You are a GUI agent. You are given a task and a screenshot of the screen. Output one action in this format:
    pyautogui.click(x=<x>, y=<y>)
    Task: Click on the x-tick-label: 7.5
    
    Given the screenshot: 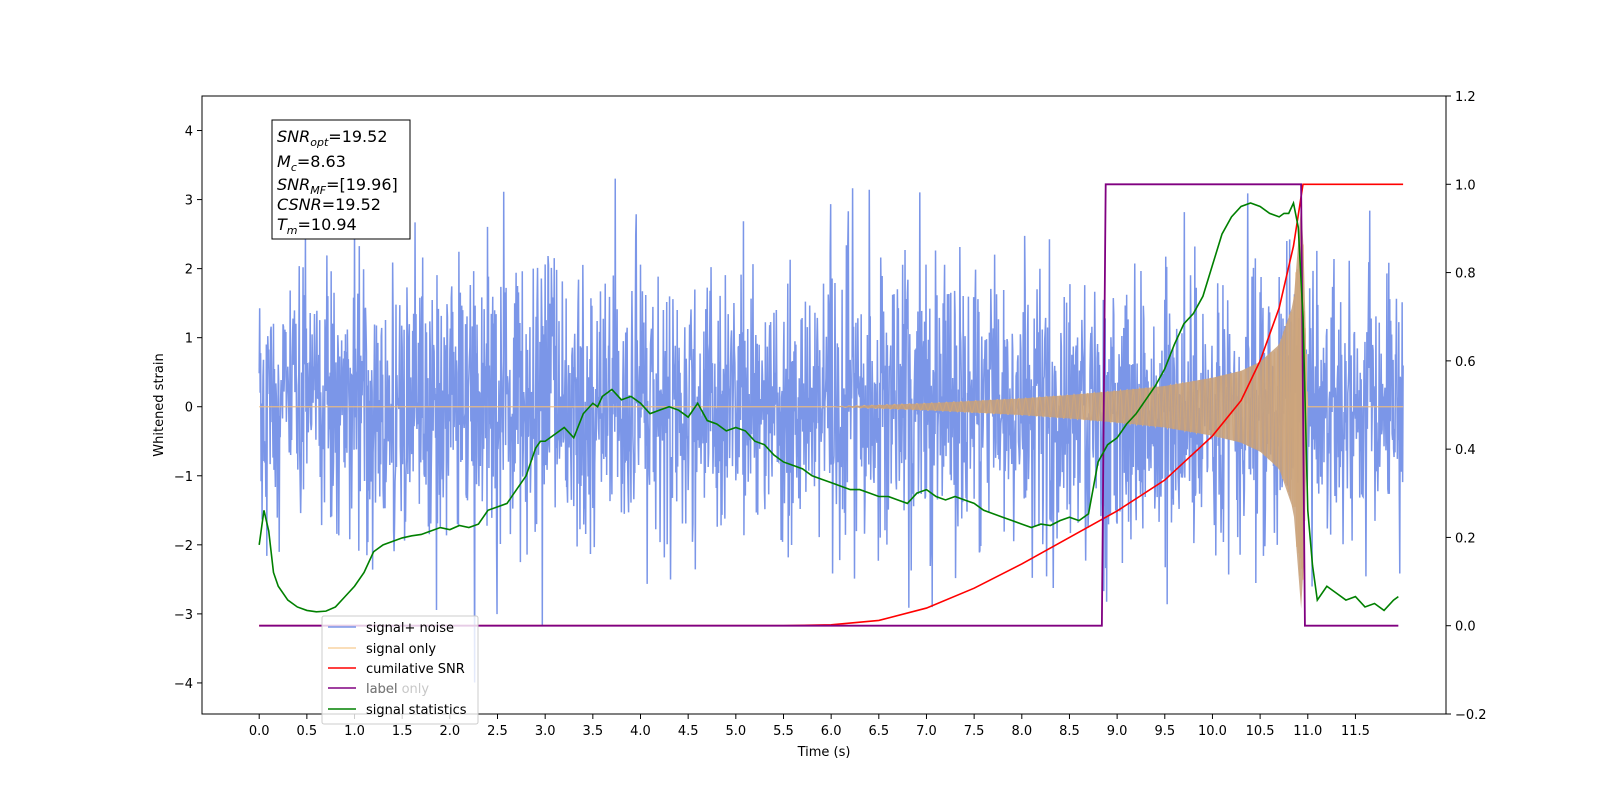 What is the action you would take?
    pyautogui.click(x=974, y=731)
    